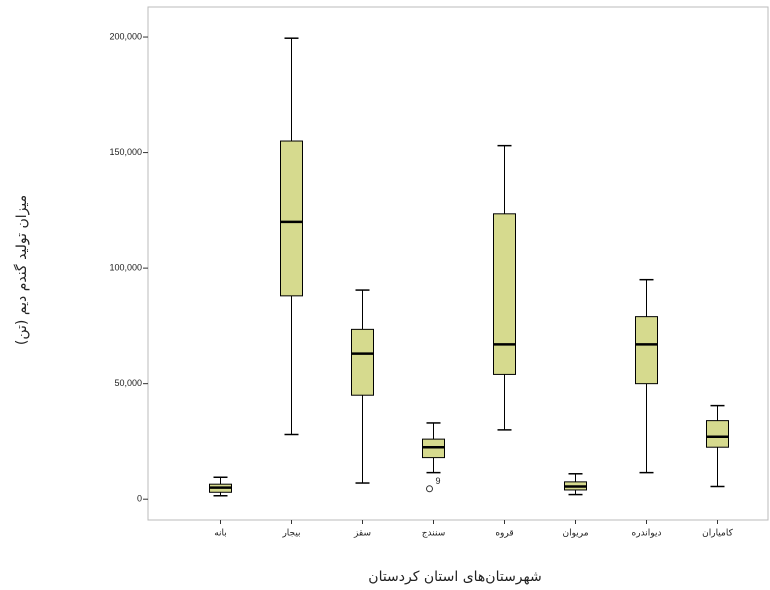 The width and height of the screenshot is (770, 590). Describe the element at coordinates (438, 481) in the screenshot. I see `outlier-label: 9` at that location.